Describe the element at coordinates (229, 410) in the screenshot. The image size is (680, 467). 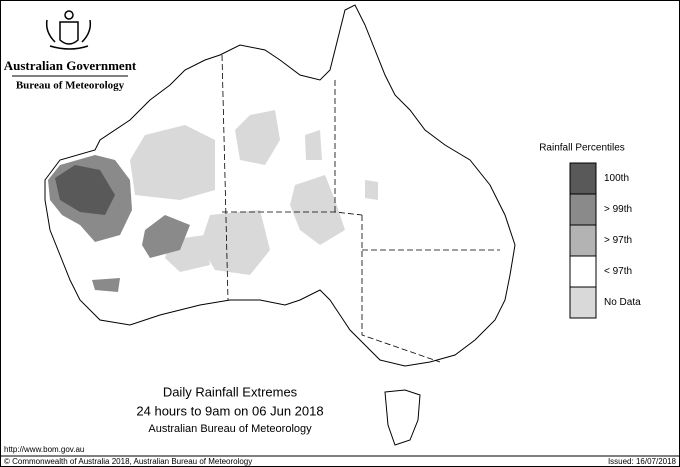
I see `map-subtitle: 24 hours to 9am on 06 Jun 2018` at that location.